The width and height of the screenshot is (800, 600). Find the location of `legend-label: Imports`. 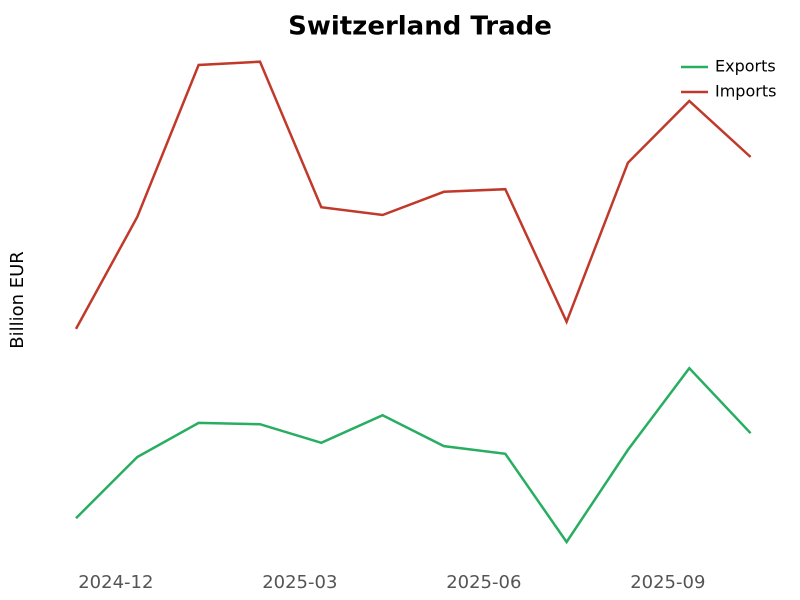

legend-label: Imports is located at coordinates (745, 91).